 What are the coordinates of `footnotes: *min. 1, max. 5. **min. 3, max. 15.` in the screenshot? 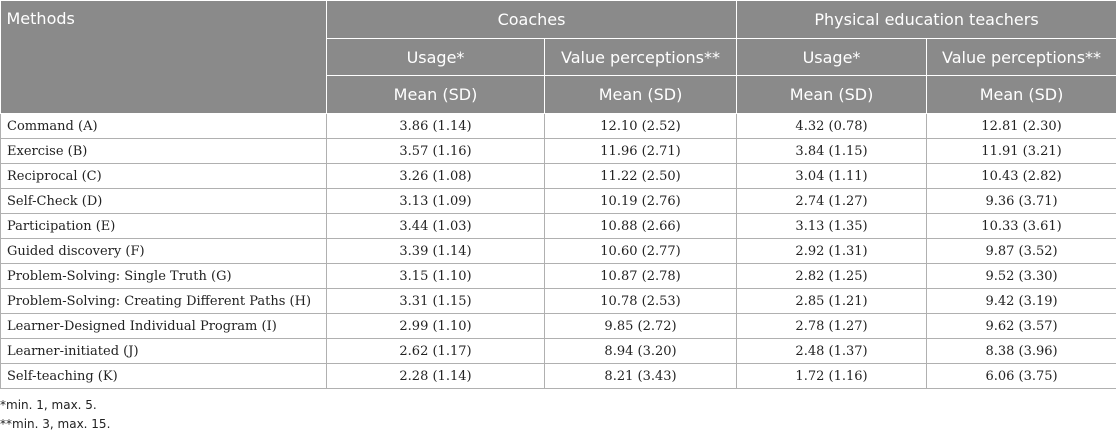 It's located at (55, 415).